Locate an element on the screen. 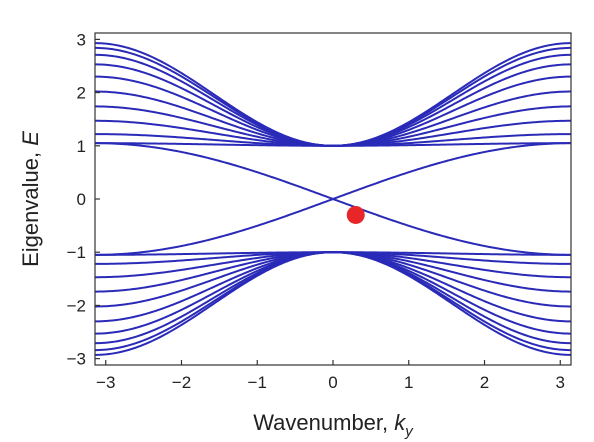 The width and height of the screenshot is (594, 442). y-tick-label: −1 is located at coordinates (76, 252).